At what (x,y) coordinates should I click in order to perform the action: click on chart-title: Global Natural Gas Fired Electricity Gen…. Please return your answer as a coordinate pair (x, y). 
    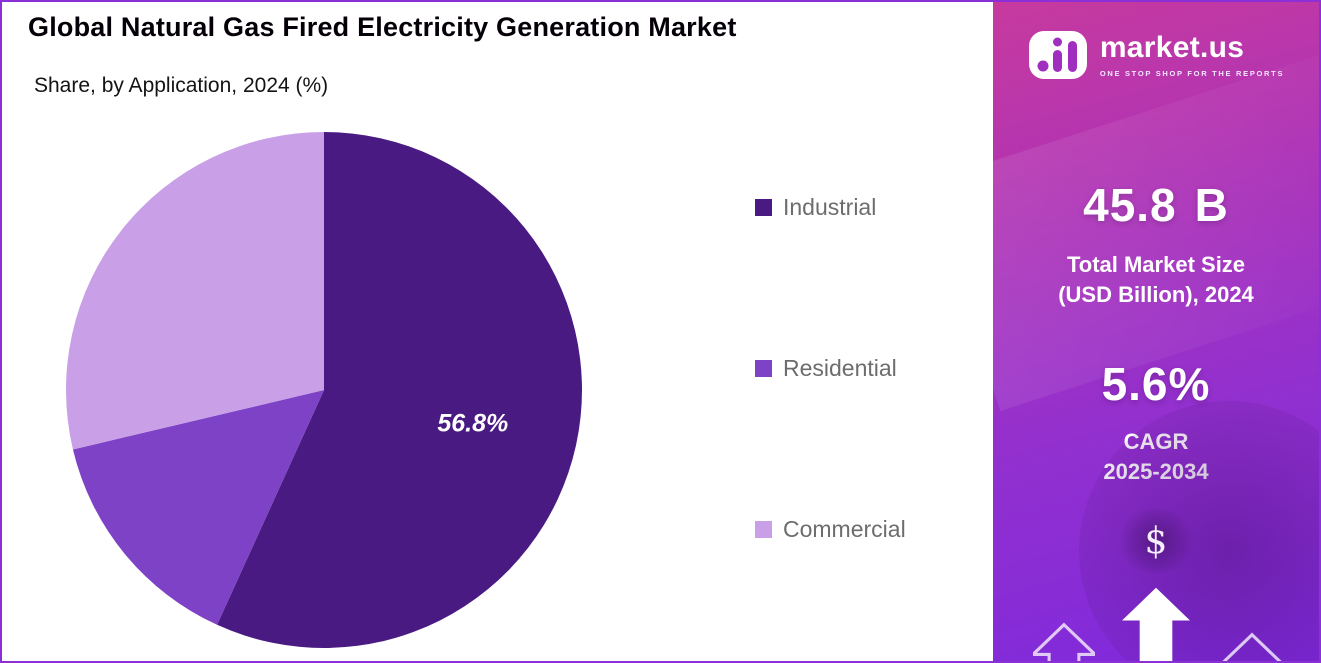
    Looking at the image, I should click on (382, 27).